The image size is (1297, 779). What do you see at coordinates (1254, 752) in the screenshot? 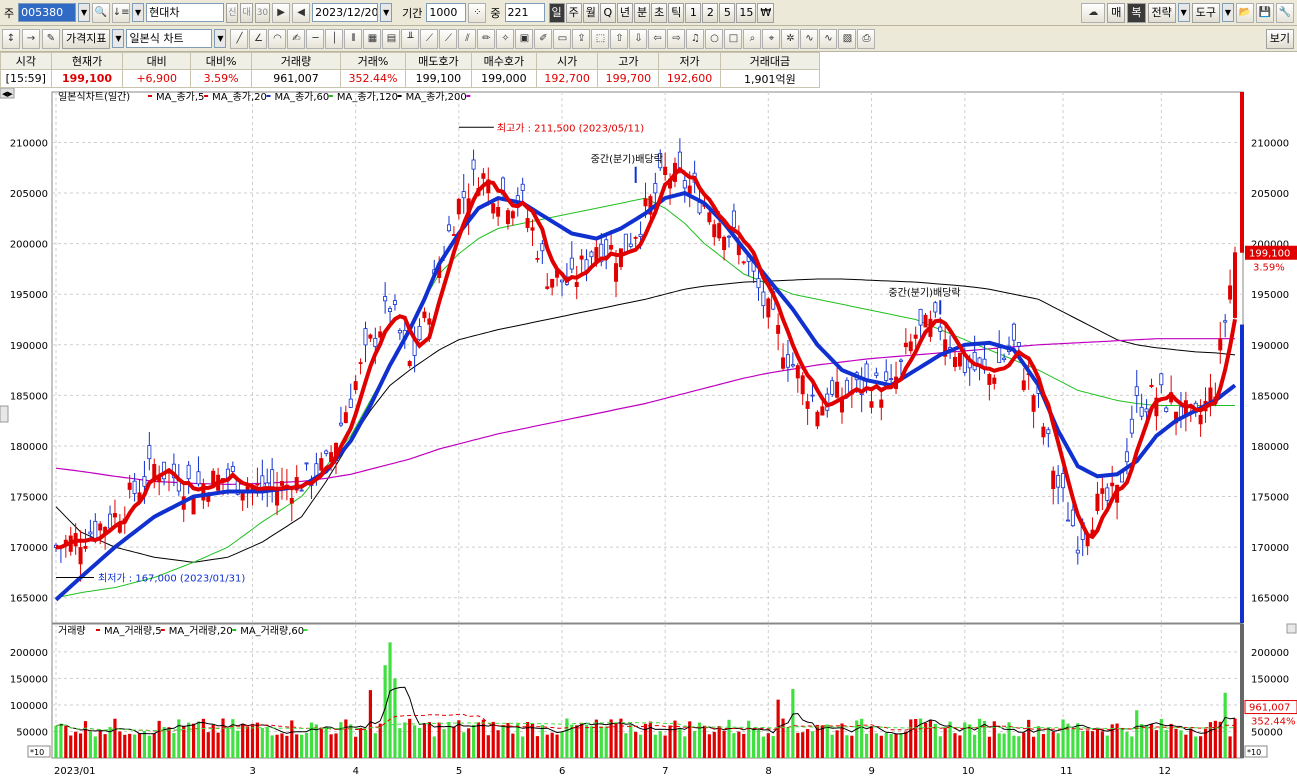
I see `scale-badge-right-text: *10` at bounding box center [1254, 752].